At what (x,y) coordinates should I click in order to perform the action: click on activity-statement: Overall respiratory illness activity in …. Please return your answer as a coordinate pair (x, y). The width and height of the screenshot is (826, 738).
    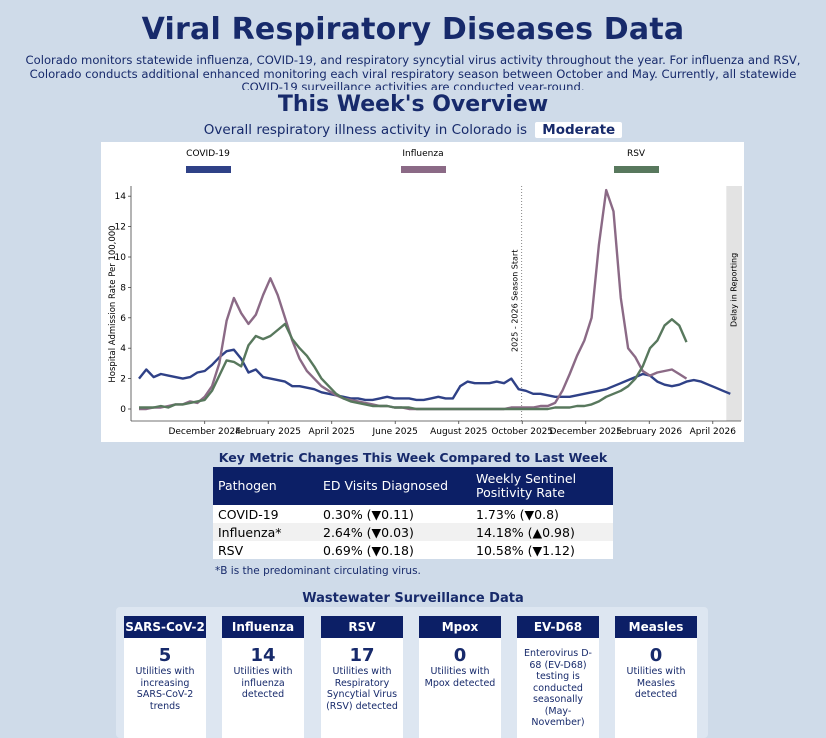
    Looking at the image, I should click on (413, 130).